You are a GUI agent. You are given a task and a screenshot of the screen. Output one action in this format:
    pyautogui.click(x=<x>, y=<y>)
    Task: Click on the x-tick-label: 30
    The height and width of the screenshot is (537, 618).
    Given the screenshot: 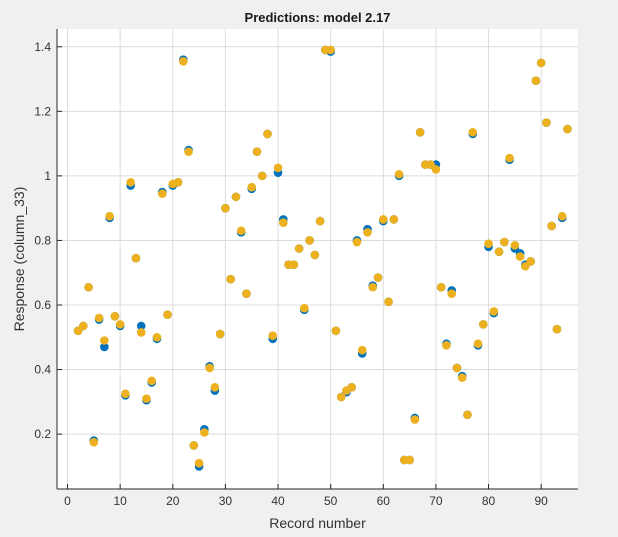 What is the action you would take?
    pyautogui.click(x=226, y=501)
    